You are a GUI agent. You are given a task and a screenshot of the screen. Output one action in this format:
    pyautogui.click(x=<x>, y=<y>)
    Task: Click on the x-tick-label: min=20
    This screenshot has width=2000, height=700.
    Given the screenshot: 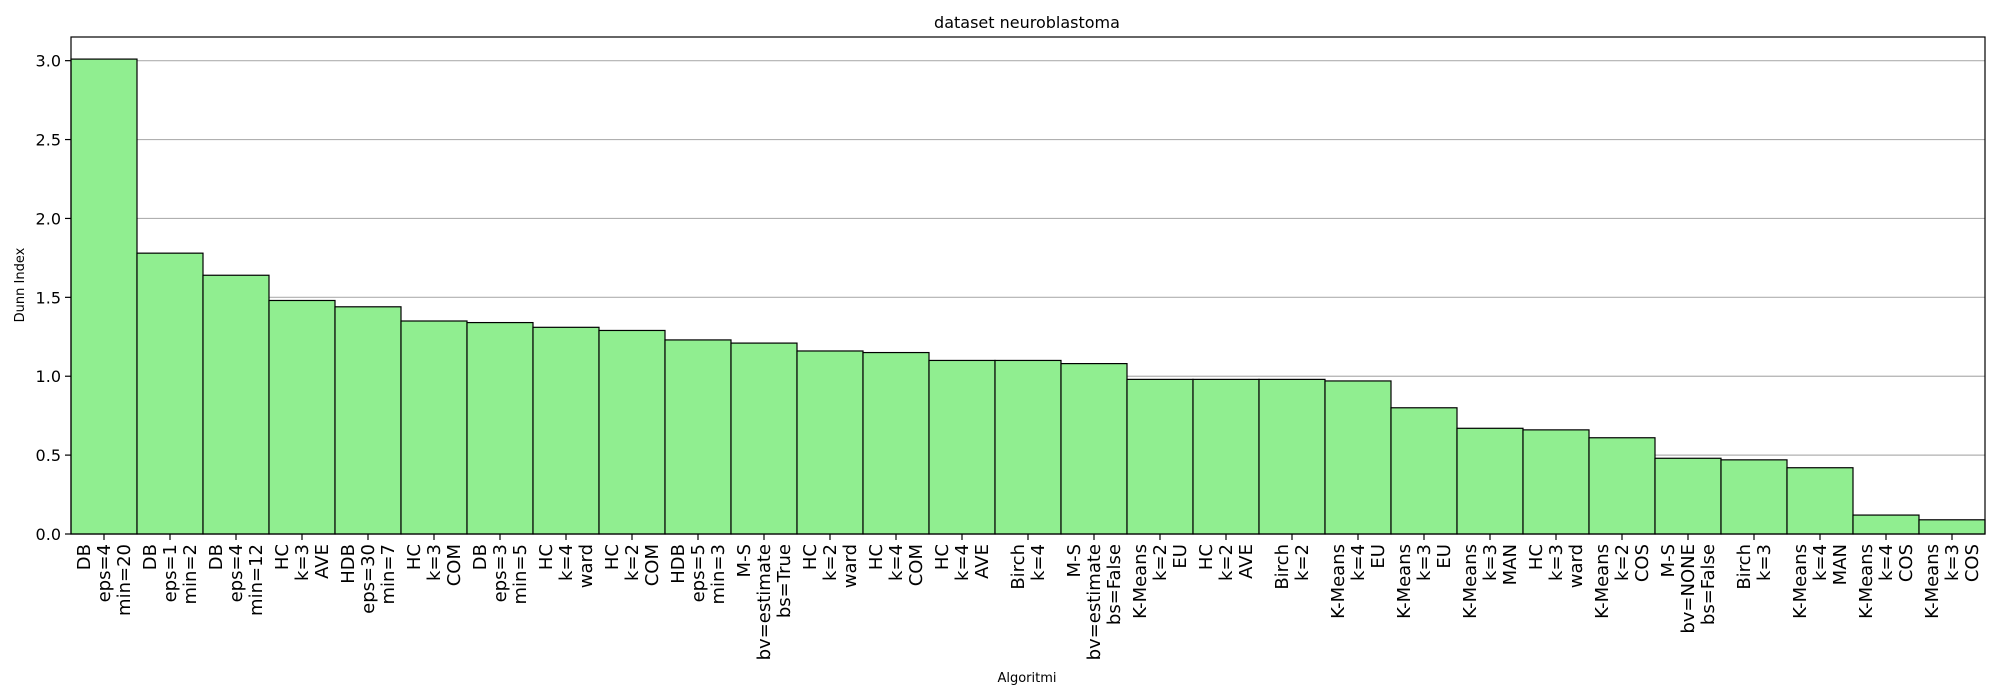 What is the action you would take?
    pyautogui.click(x=124, y=580)
    